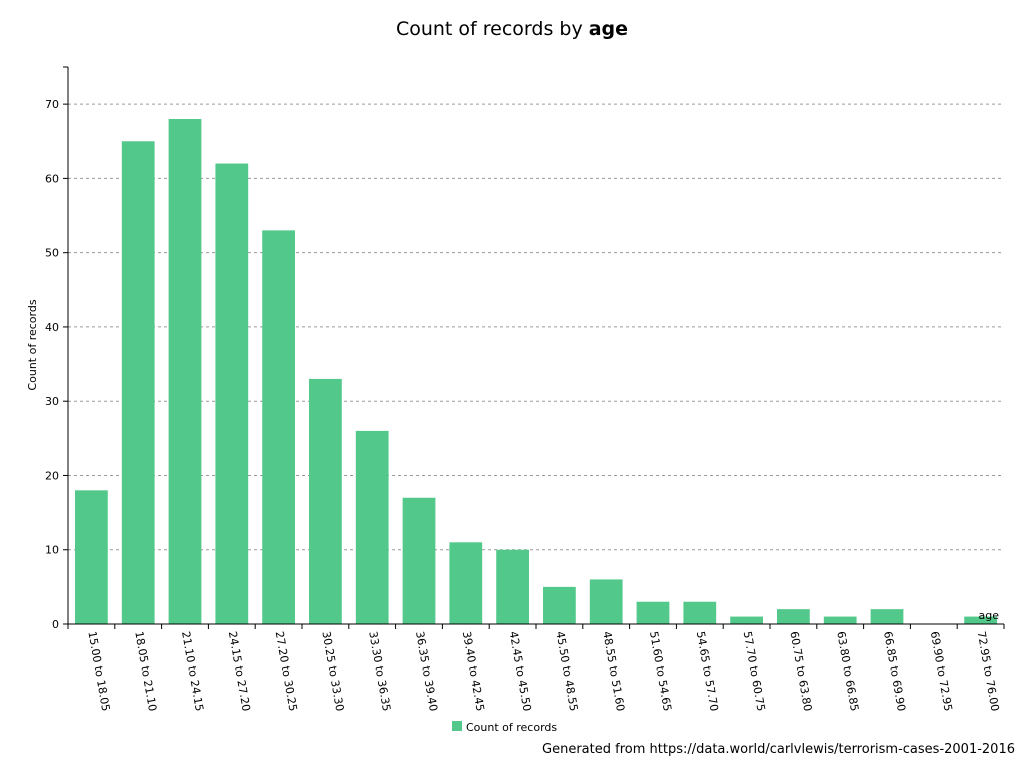  What do you see at coordinates (56, 364) in the screenshot?
I see `y-axis-ticks: 0 10 20 30 40 50 60 70` at bounding box center [56, 364].